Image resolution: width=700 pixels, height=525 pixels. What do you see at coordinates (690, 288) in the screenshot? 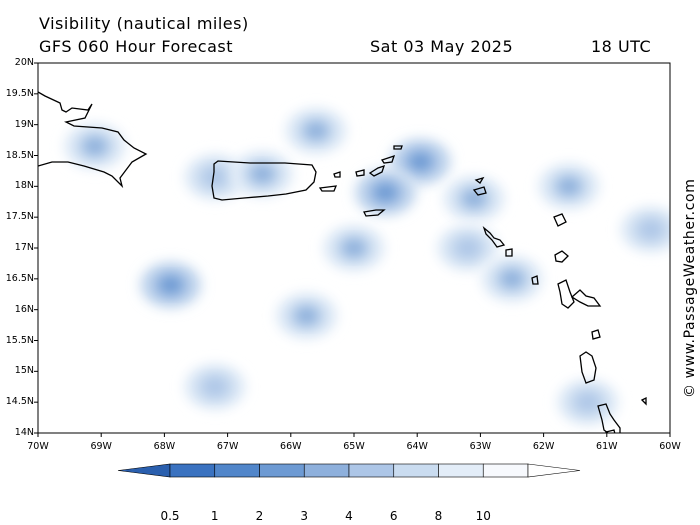
I see `credit-watermark: © www.PassageWeather.com` at bounding box center [690, 288].